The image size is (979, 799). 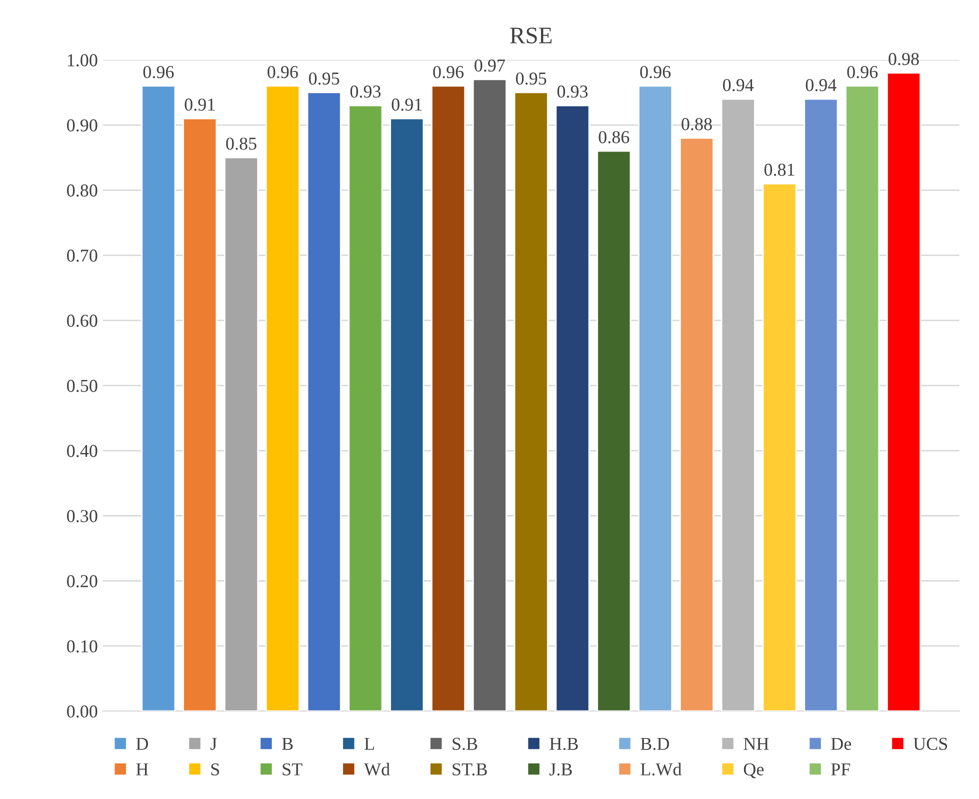 I want to click on legend-label: UCS, so click(x=930, y=744).